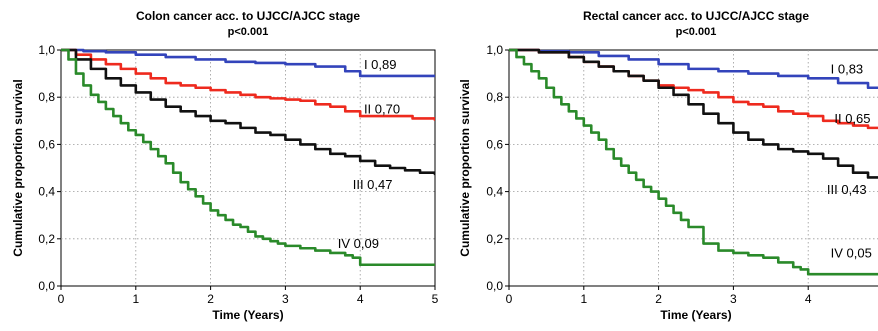 The width and height of the screenshot is (878, 331). Describe the element at coordinates (382, 109) in the screenshot. I see `curve-label-stage-ii: II 0,70` at that location.